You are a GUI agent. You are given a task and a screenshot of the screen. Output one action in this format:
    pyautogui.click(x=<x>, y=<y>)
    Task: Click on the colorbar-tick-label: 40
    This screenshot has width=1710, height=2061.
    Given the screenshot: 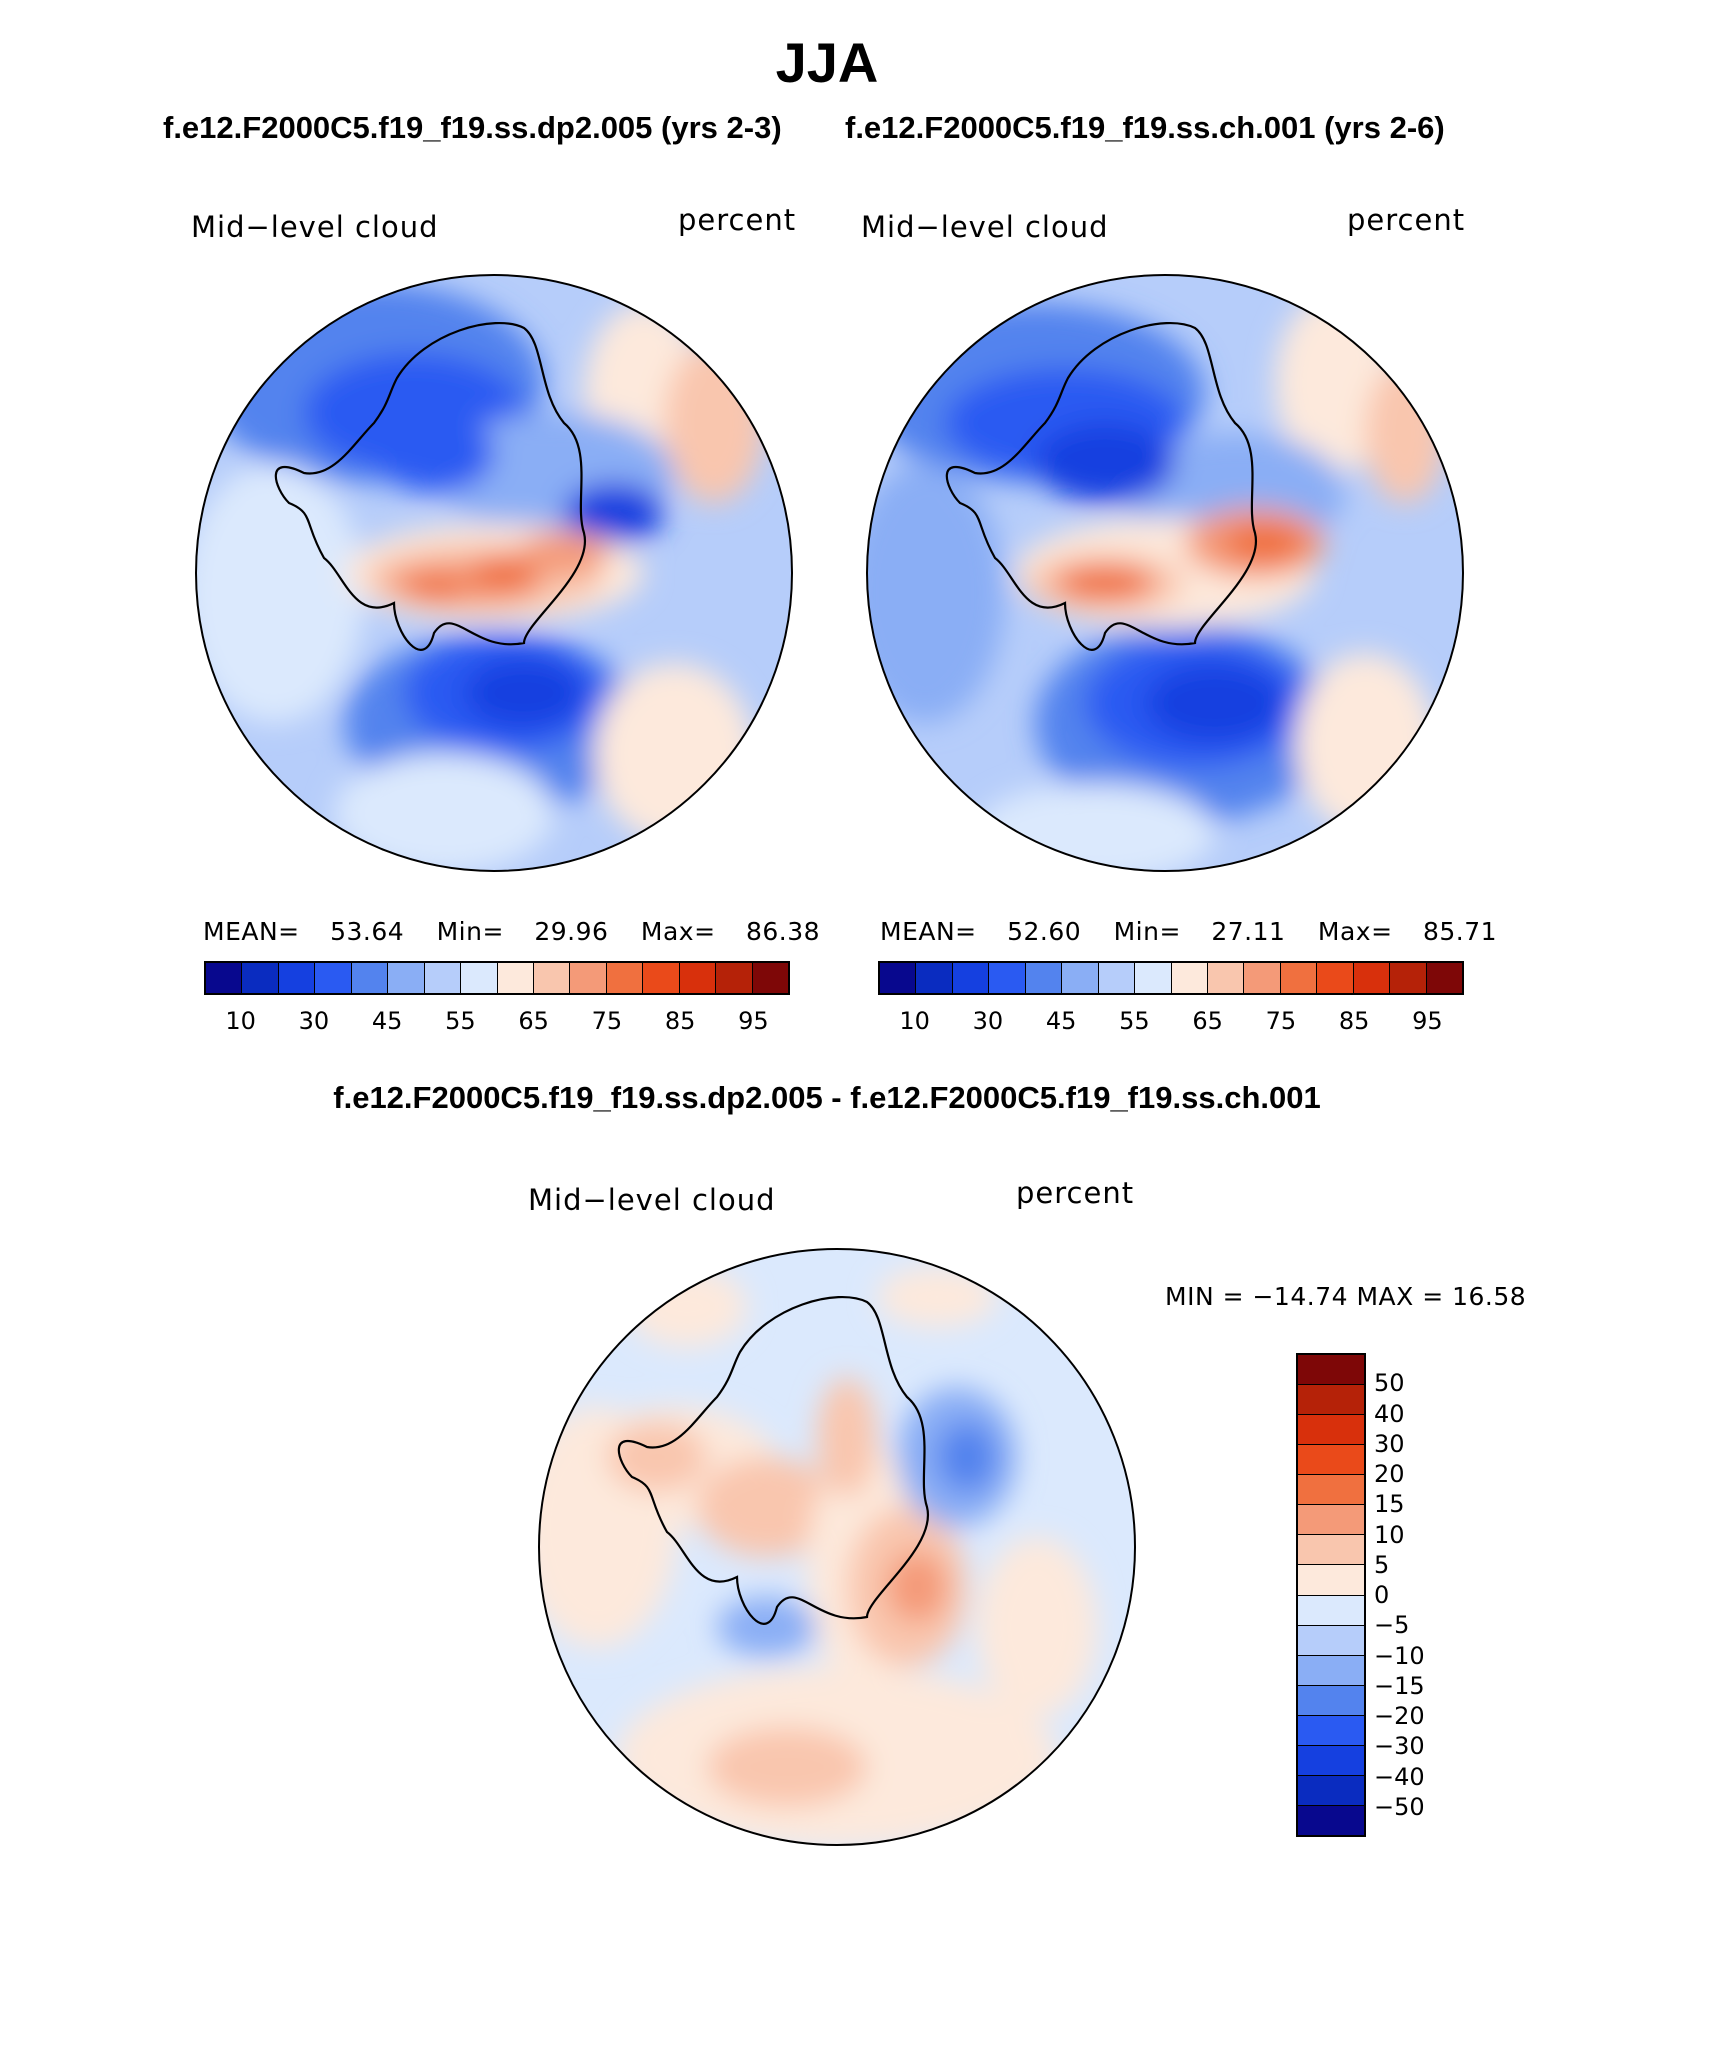 What is the action you would take?
    pyautogui.click(x=1389, y=1413)
    